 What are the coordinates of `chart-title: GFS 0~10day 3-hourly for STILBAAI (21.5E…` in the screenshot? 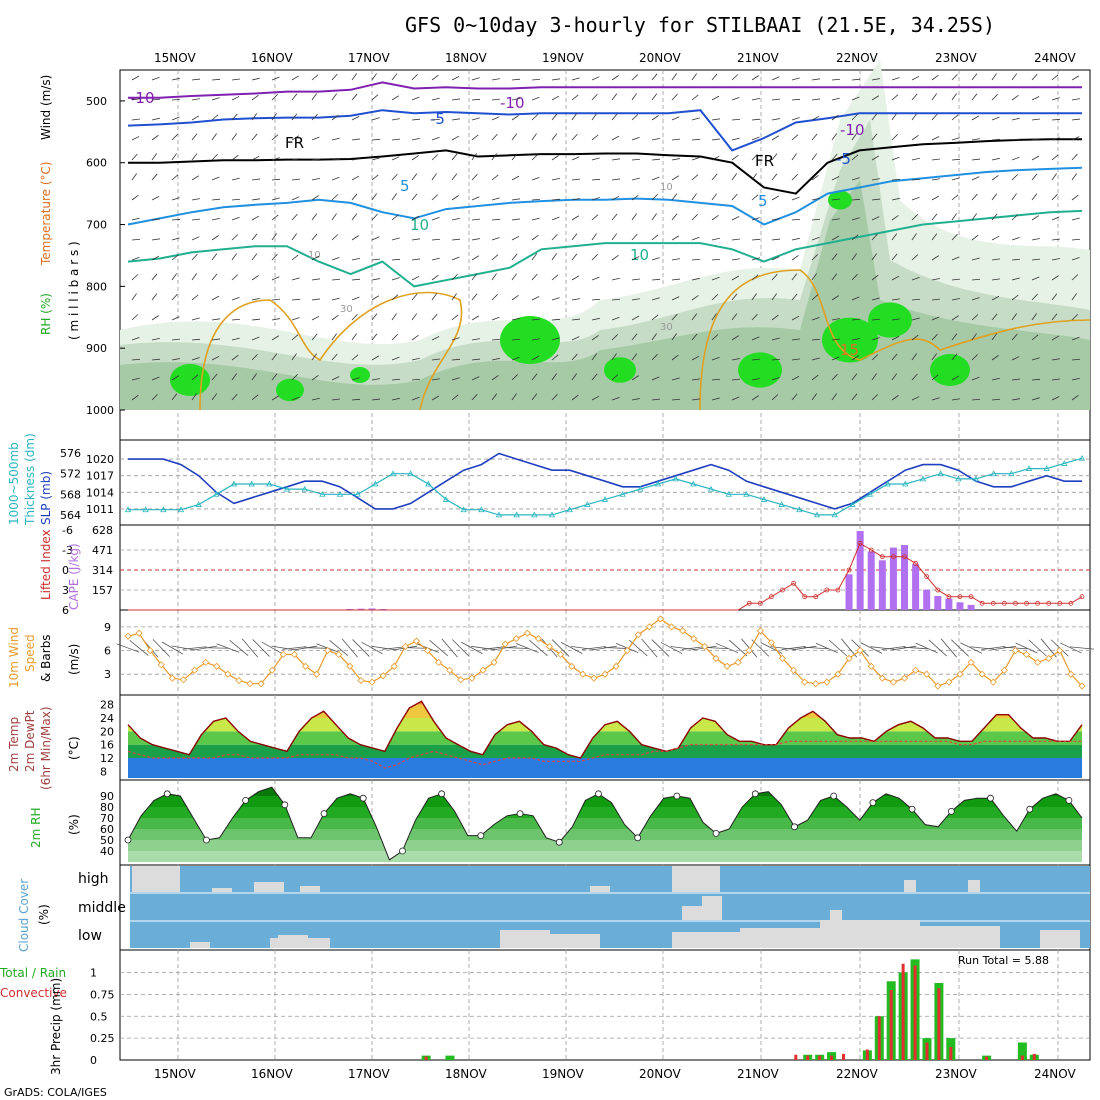 It's located at (700, 25).